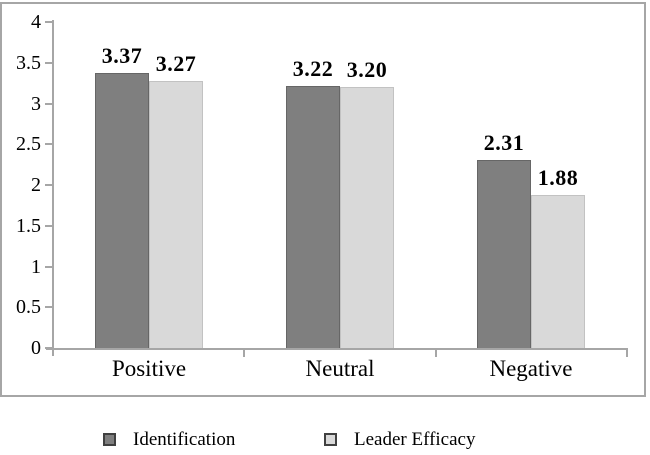 This screenshot has width=650, height=455. What do you see at coordinates (313, 68) in the screenshot?
I see `value-label-identification-neutral: 3.22` at bounding box center [313, 68].